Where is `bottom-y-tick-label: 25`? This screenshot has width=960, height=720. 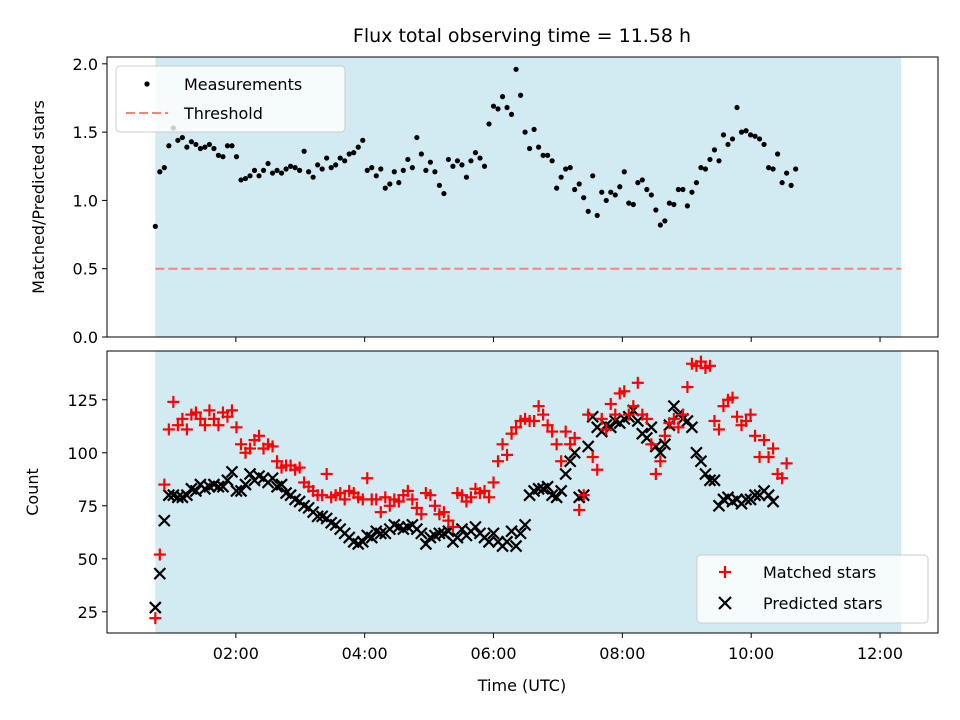 bottom-y-tick-label: 25 is located at coordinates (88, 612).